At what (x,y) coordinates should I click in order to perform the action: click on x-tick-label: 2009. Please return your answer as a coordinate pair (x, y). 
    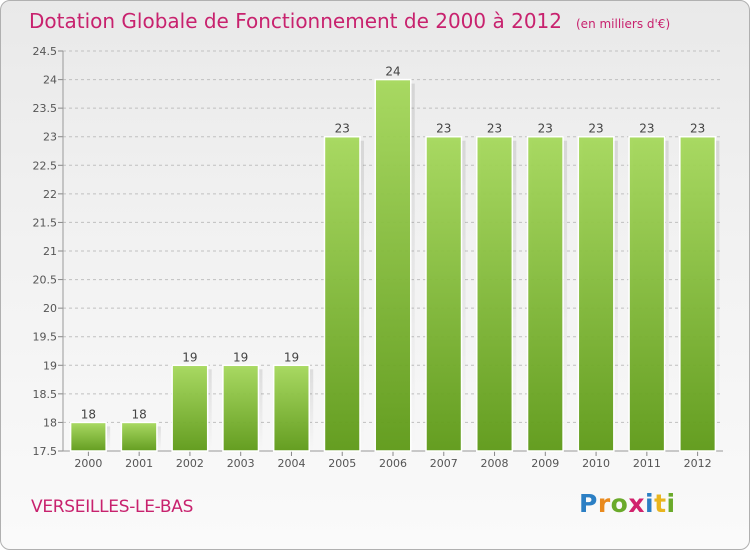
    Looking at the image, I should click on (545, 463).